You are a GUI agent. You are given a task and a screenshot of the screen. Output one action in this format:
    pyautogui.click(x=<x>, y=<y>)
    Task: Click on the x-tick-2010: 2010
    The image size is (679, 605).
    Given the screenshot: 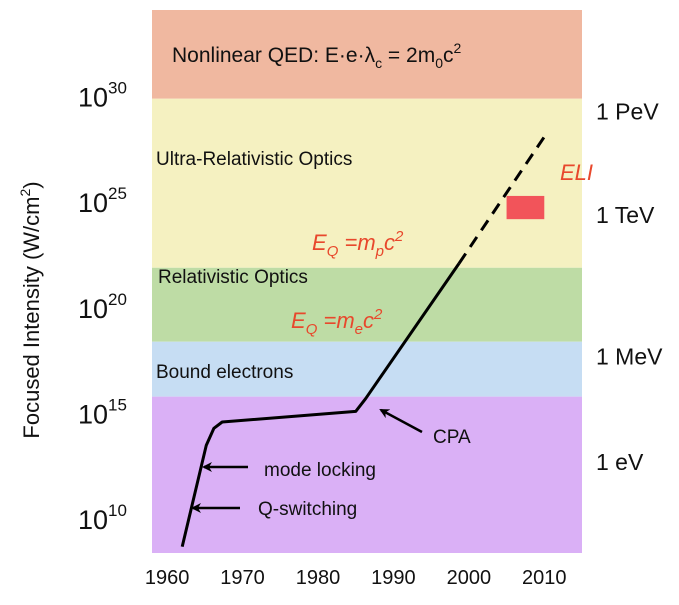 What is the action you would take?
    pyautogui.click(x=544, y=578)
    